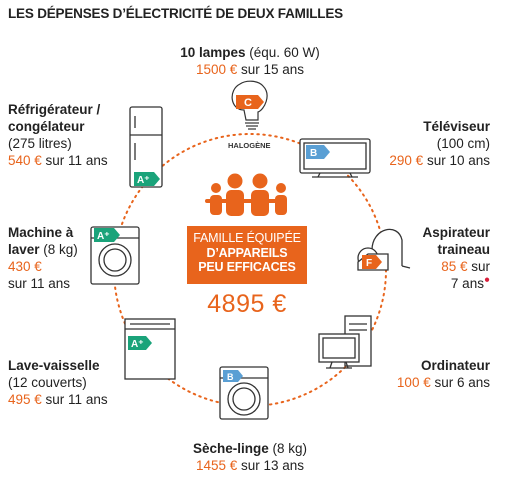  Describe the element at coordinates (247, 304) in the screenshot. I see `total-cost: 4895 €` at that location.